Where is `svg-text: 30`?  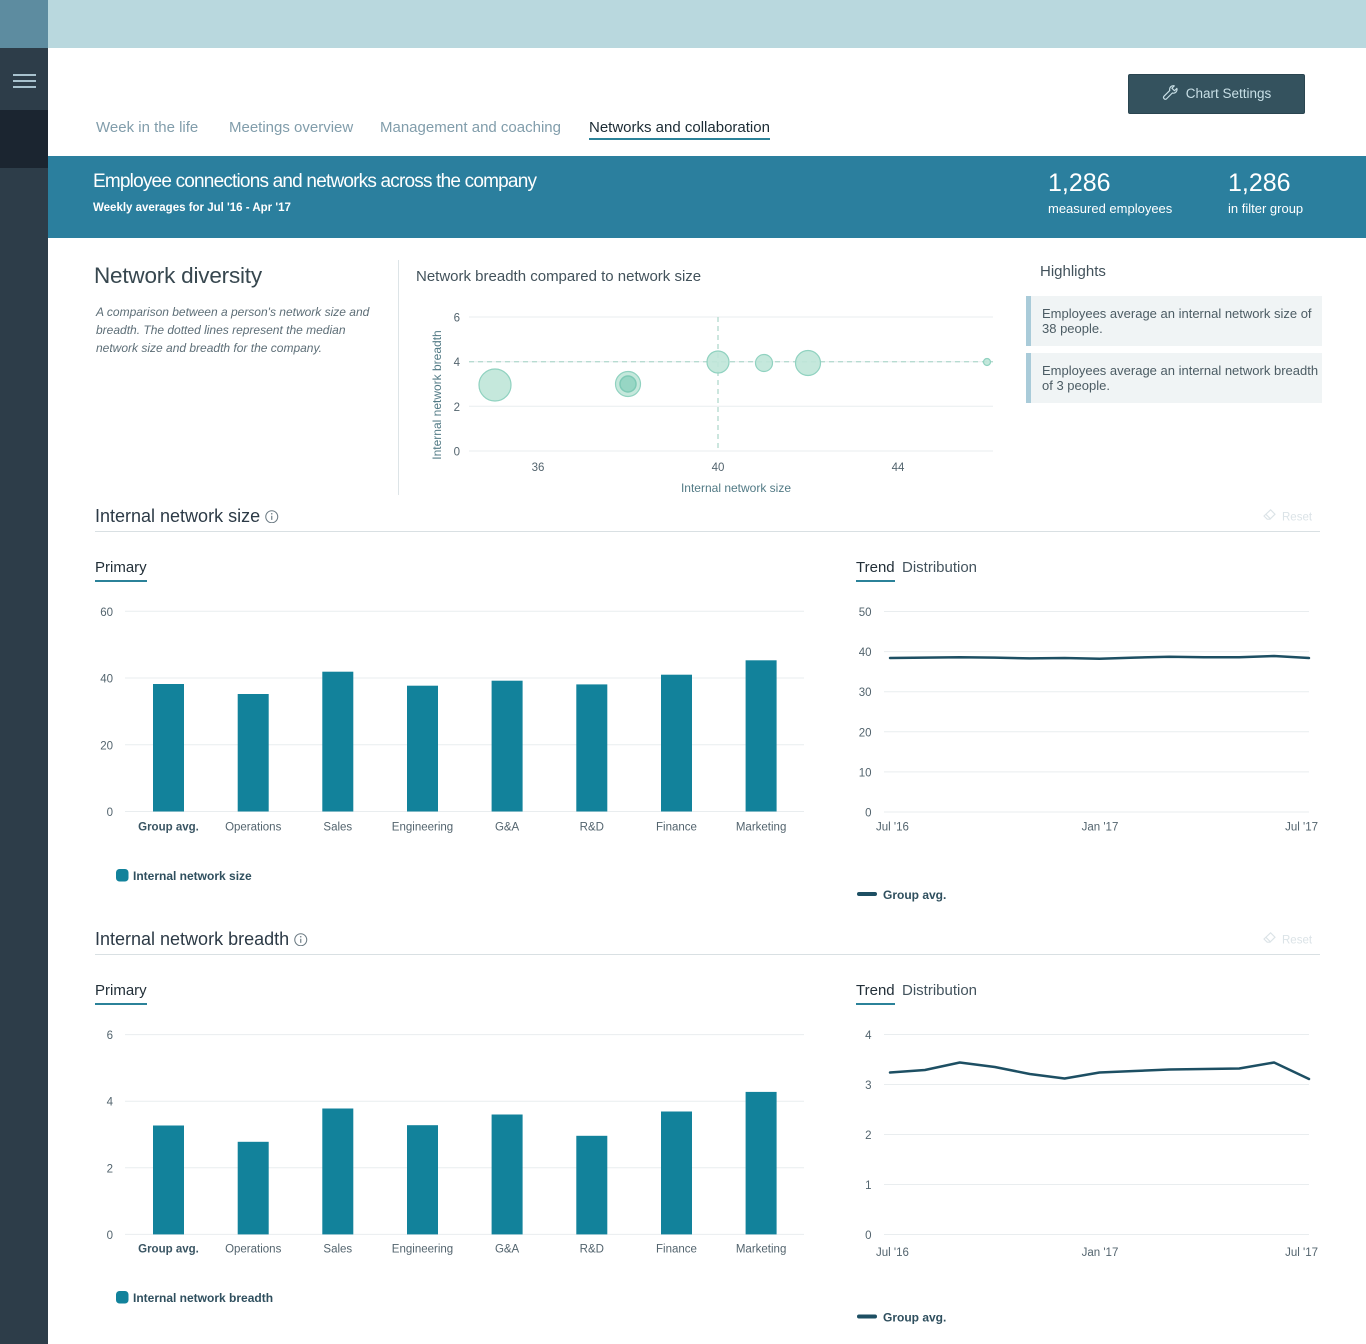 svg-text: 30 is located at coordinates (865, 693).